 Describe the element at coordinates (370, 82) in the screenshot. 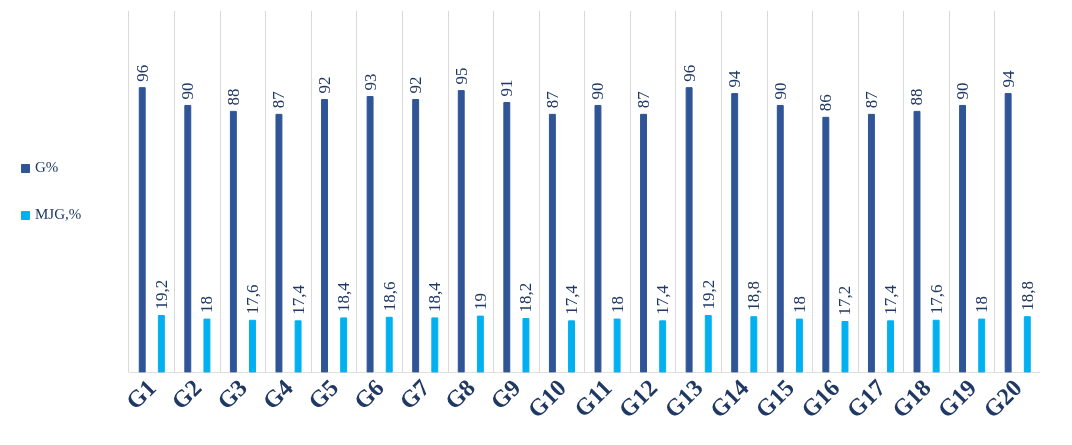

I see `data-label: 93` at that location.